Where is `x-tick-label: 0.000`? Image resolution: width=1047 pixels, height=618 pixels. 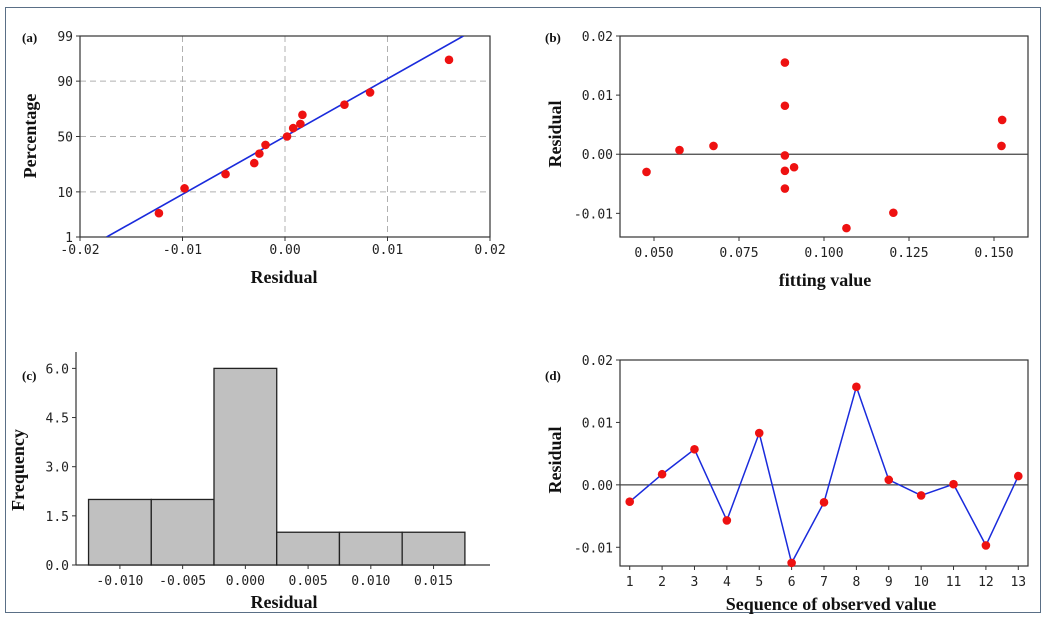
x-tick-label: 0.000 is located at coordinates (245, 581).